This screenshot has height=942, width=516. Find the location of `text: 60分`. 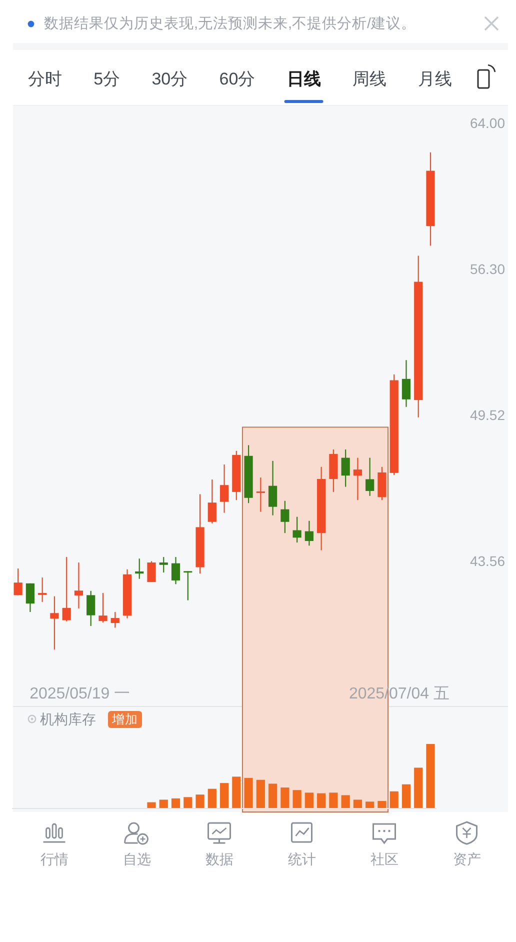

text: 60分 is located at coordinates (237, 79).